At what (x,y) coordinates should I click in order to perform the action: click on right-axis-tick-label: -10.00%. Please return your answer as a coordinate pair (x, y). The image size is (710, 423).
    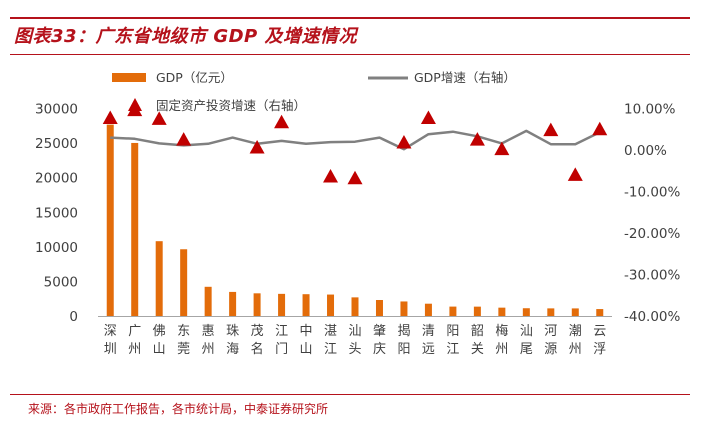
    Looking at the image, I should click on (652, 193).